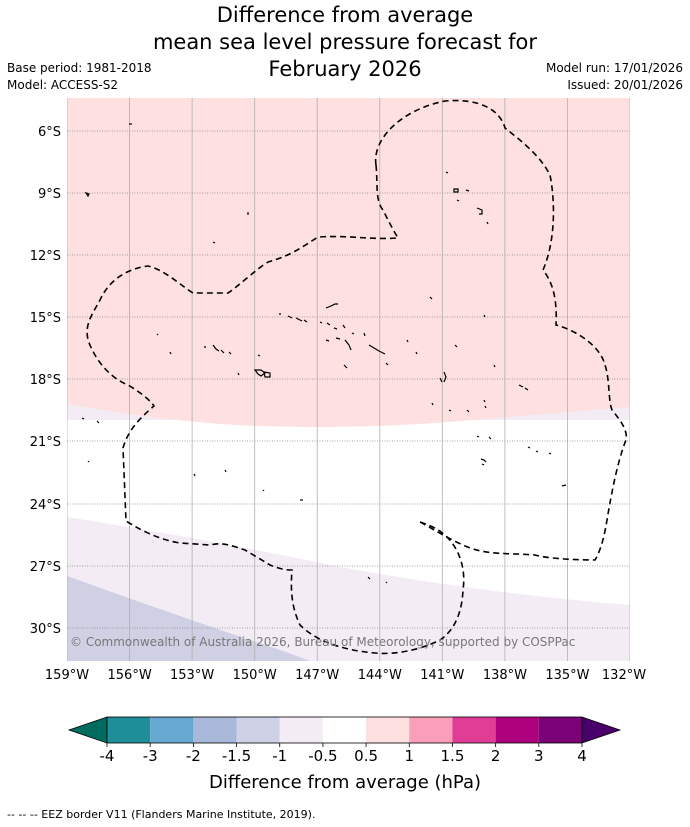 Image resolution: width=690 pixels, height=827 pixels. What do you see at coordinates (130, 675) in the screenshot?
I see `lon-label: 156°W` at bounding box center [130, 675].